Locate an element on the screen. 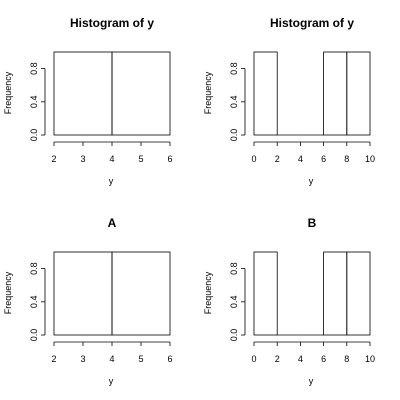  chart-title: B is located at coordinates (312, 223).